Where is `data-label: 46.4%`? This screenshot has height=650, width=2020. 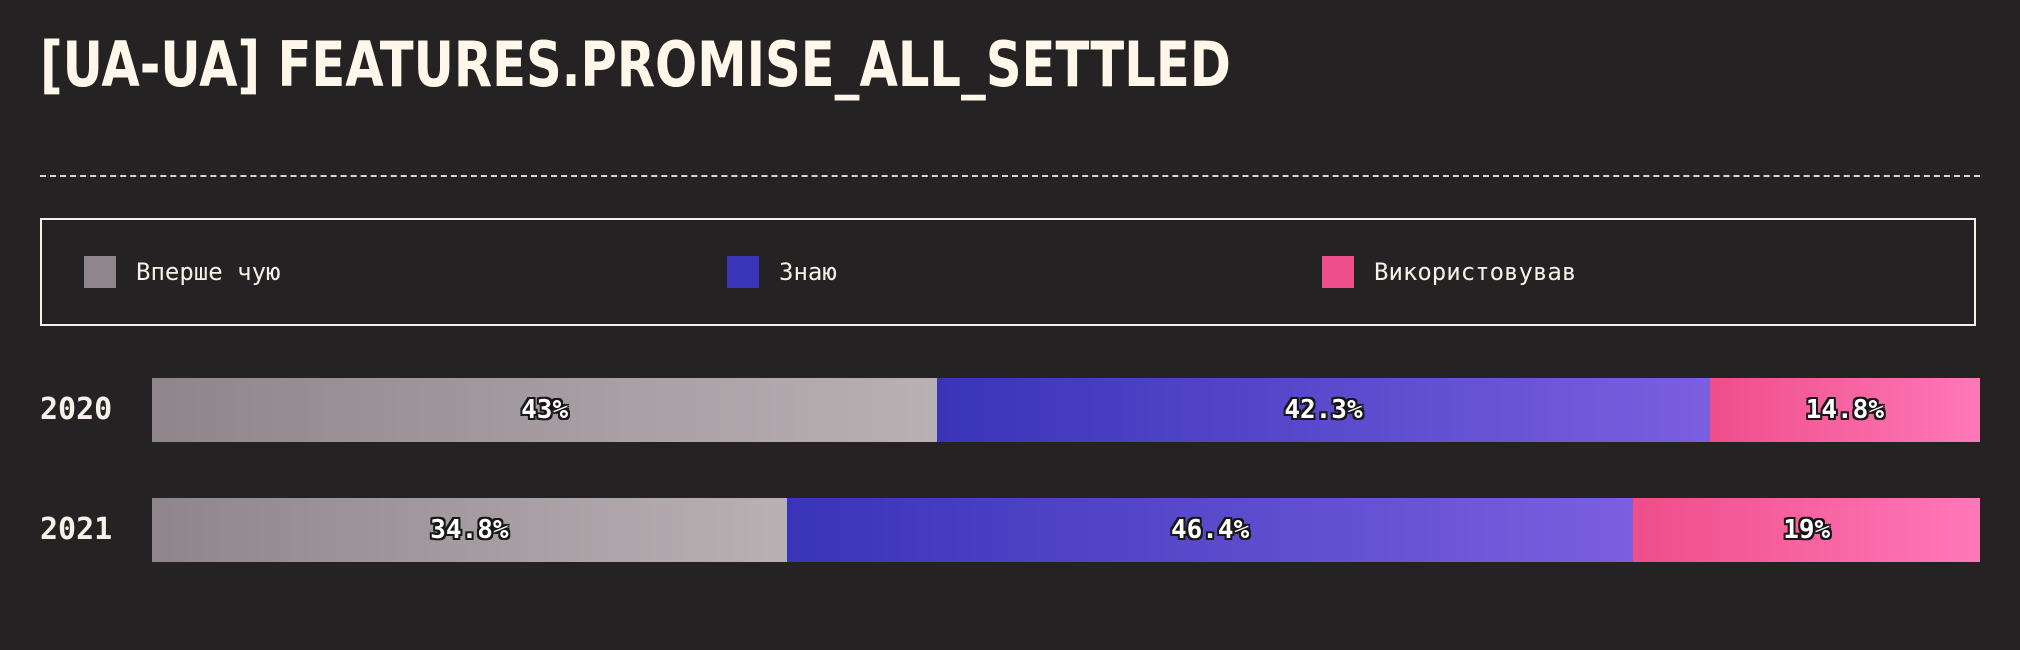 data-label: 46.4% is located at coordinates (1210, 530).